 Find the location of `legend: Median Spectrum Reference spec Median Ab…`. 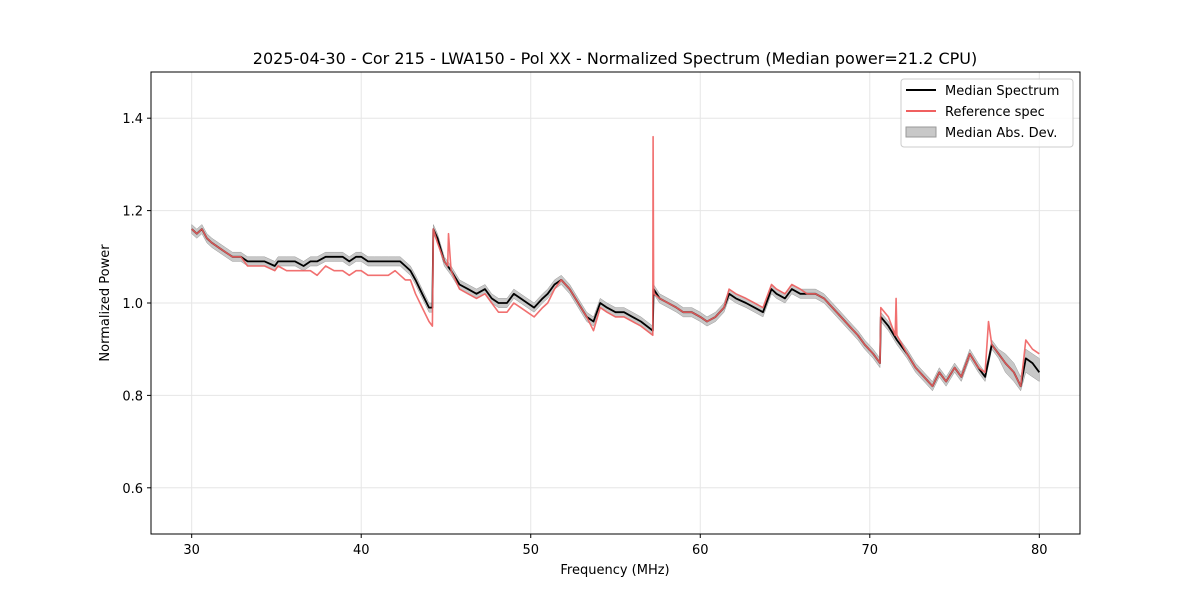

legend: Median Spectrum Reference spec Median Ab… is located at coordinates (987, 113).